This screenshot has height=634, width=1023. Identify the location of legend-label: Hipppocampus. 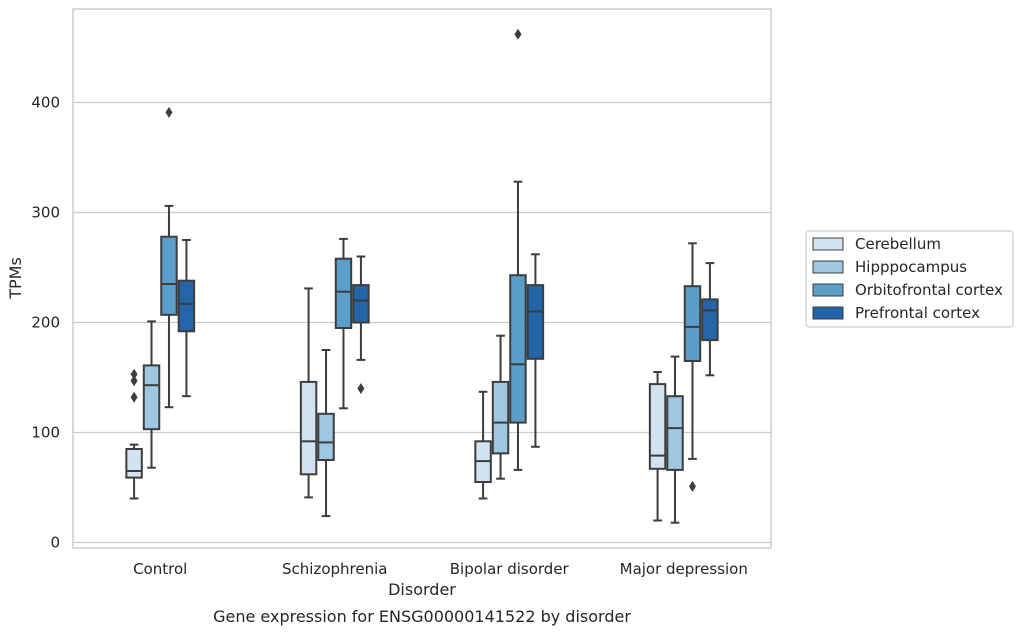
(911, 267).